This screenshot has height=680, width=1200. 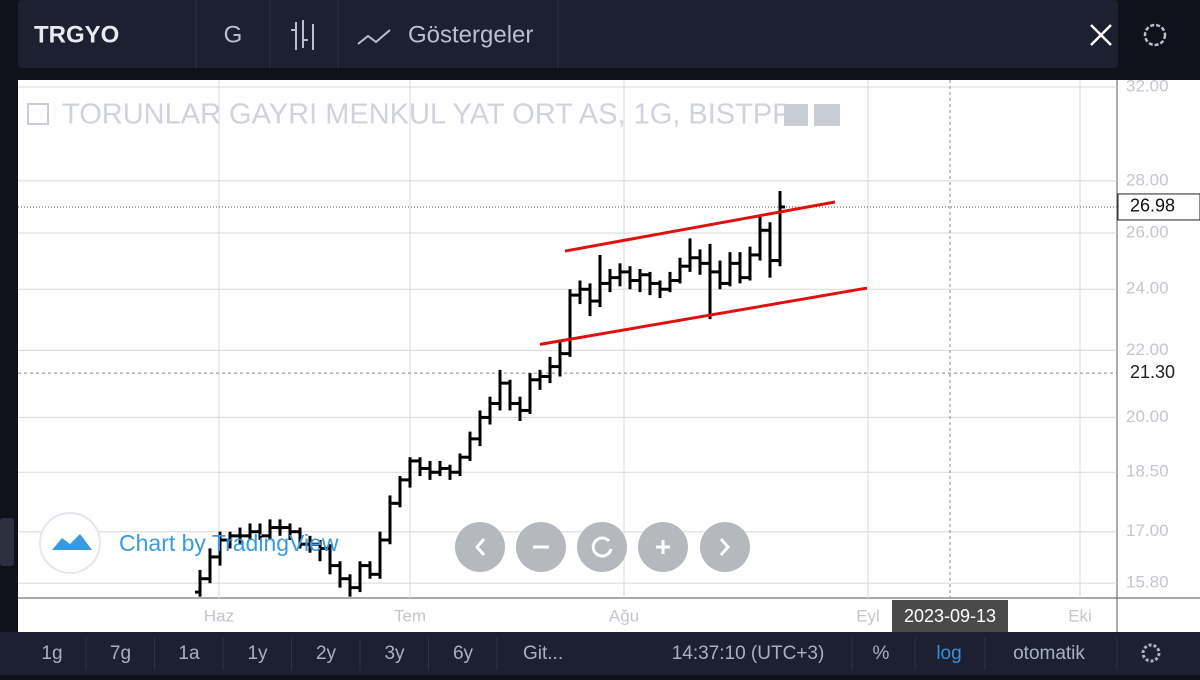 What do you see at coordinates (881, 653) in the screenshot?
I see `percent-toggle: %` at bounding box center [881, 653].